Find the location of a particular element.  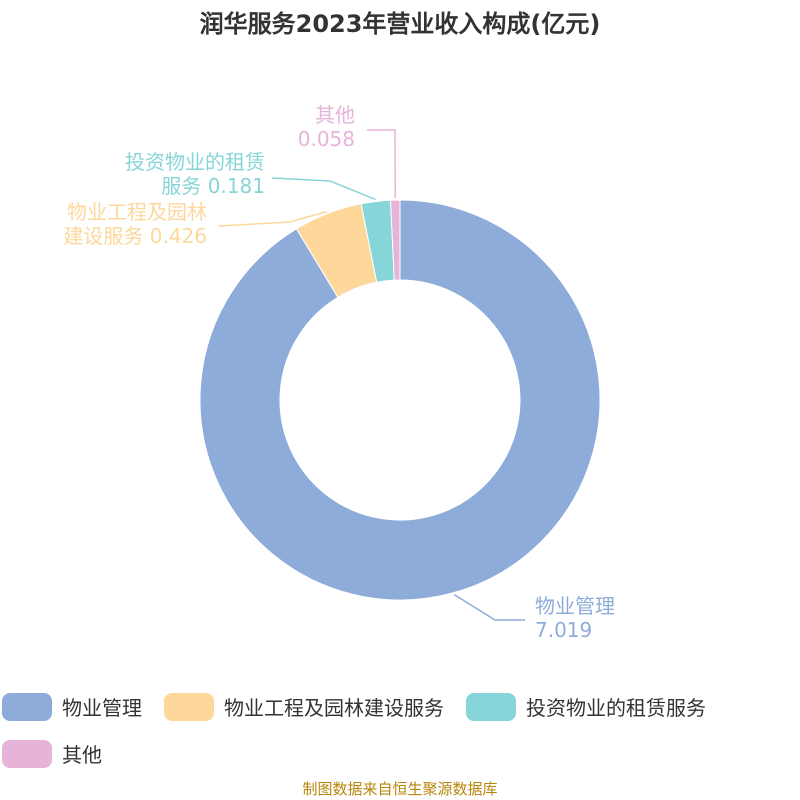

legend: 物业管理 物业工程及园林建设服务 投资物业的租赁服务其他 is located at coordinates (401, 730).